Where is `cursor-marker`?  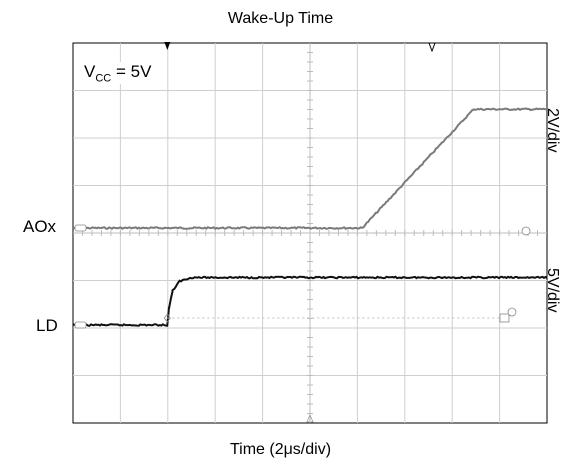
cursor-marker is located at coordinates (432, 47).